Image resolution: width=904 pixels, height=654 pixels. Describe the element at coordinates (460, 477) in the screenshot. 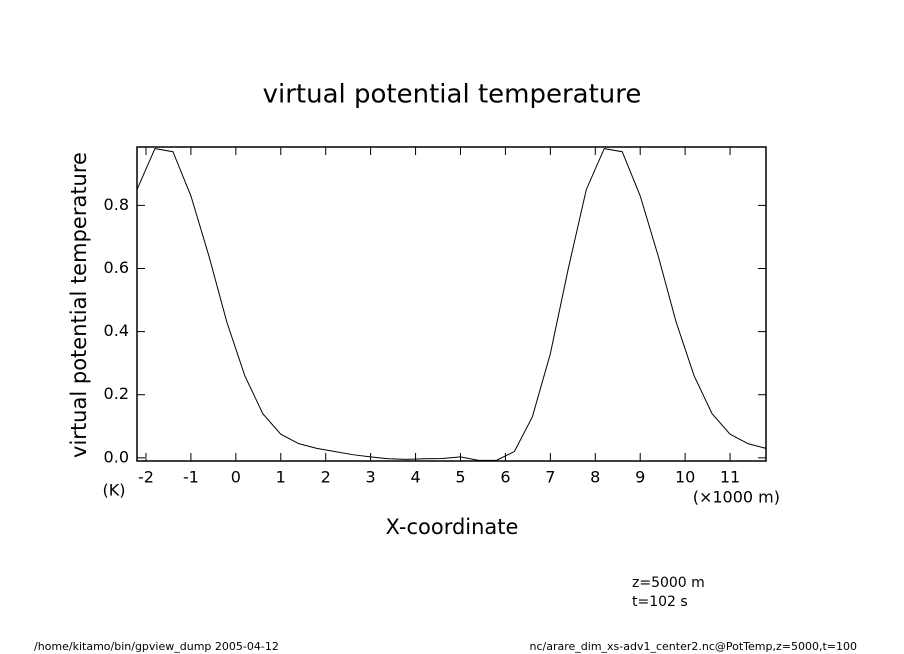

I see `x-tick-label: 5` at that location.